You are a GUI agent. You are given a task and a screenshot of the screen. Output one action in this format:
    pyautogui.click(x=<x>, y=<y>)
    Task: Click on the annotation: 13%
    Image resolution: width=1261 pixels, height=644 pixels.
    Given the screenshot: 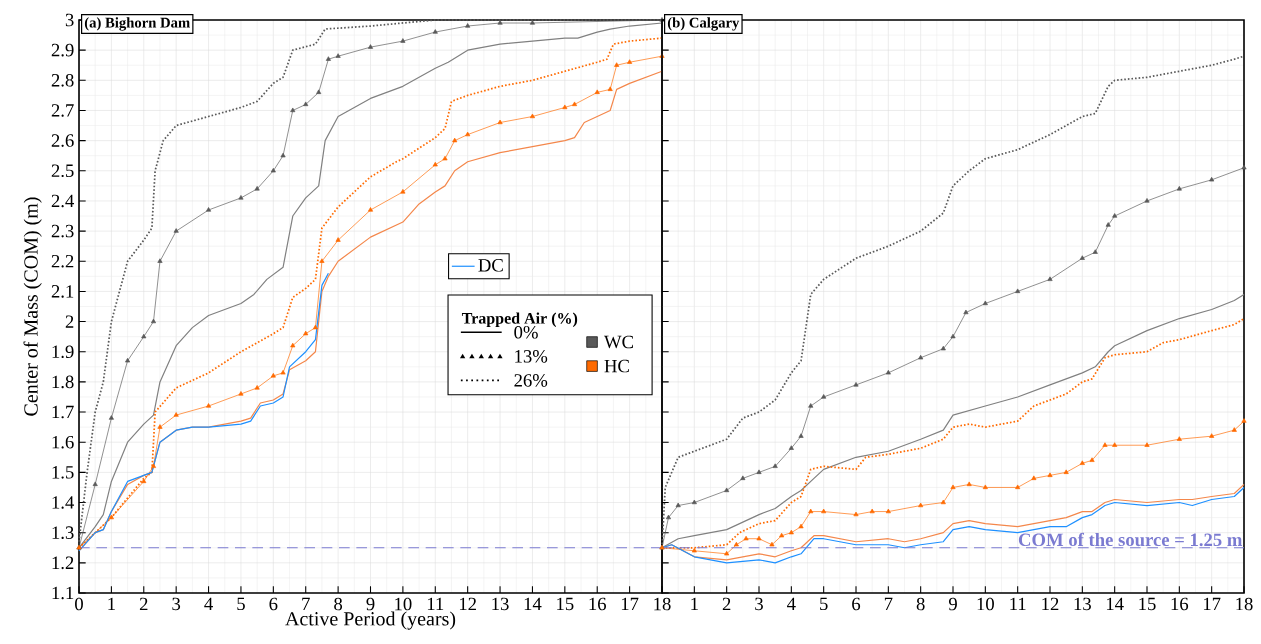 What is the action you would take?
    pyautogui.click(x=531, y=356)
    